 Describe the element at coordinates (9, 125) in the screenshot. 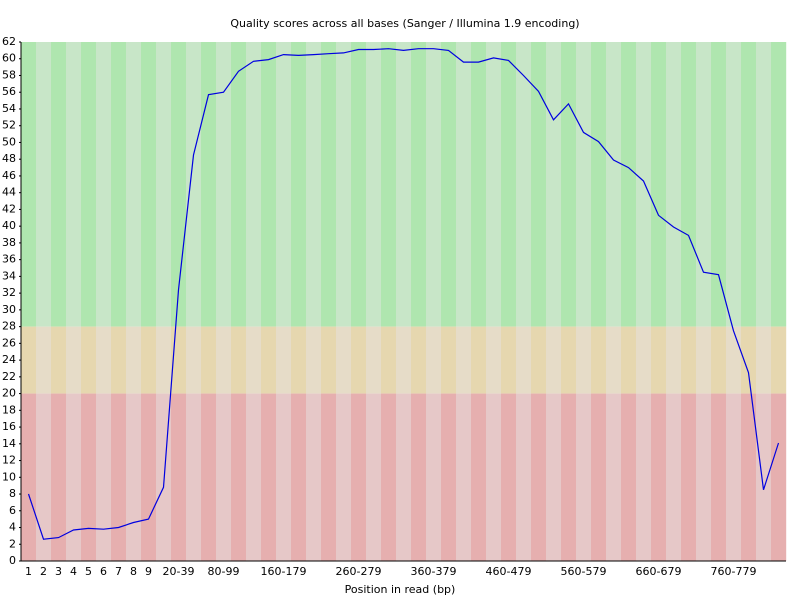

I see `y-tick-label: 52` at that location.